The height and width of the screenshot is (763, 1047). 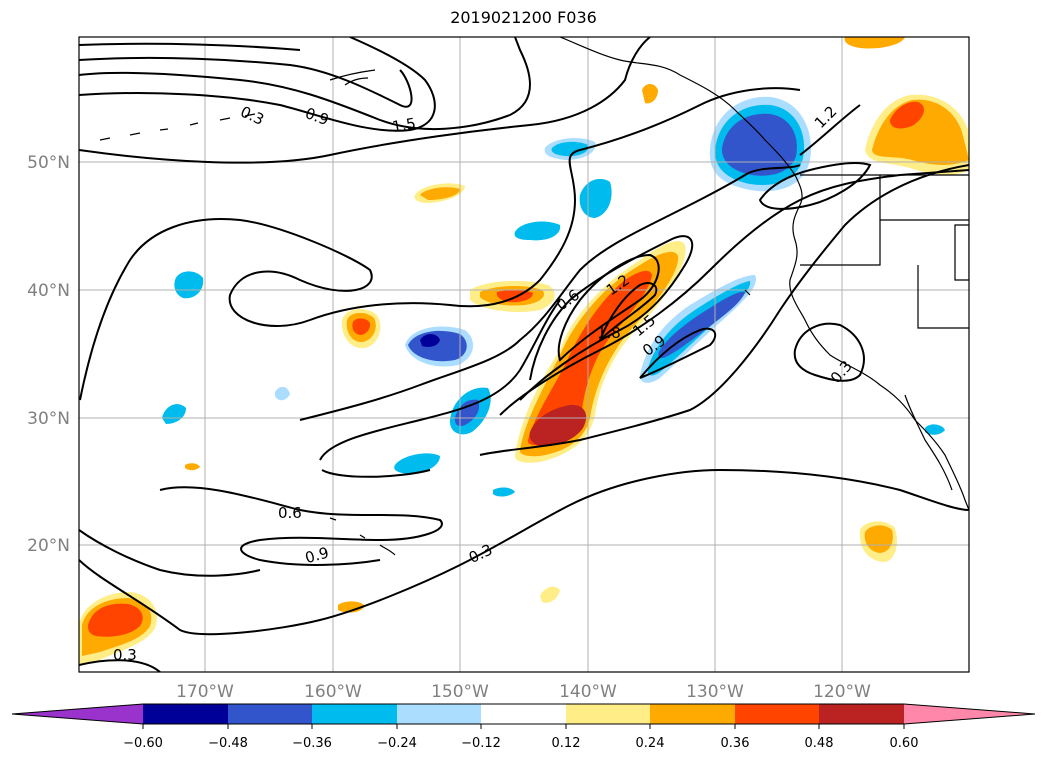 What do you see at coordinates (481, 743) in the screenshot?
I see `colorbar-tick-label: −0.12` at bounding box center [481, 743].